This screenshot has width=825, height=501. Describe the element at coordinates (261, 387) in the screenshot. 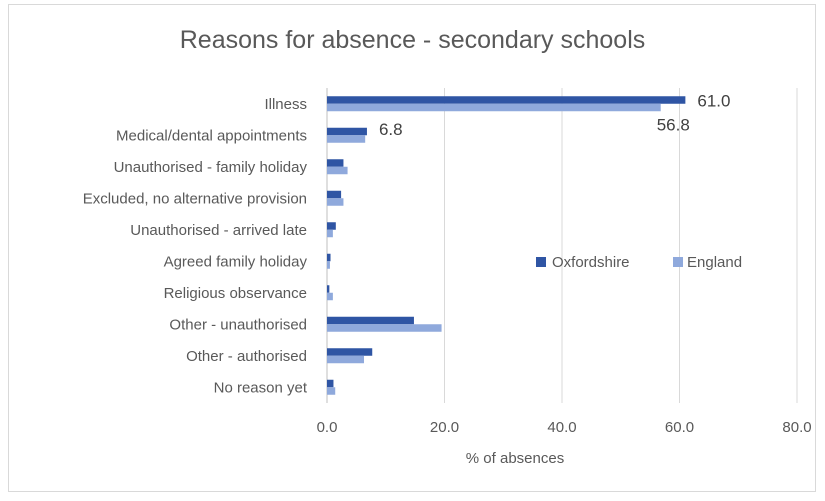

I see `category-label: No reason yet` at that location.